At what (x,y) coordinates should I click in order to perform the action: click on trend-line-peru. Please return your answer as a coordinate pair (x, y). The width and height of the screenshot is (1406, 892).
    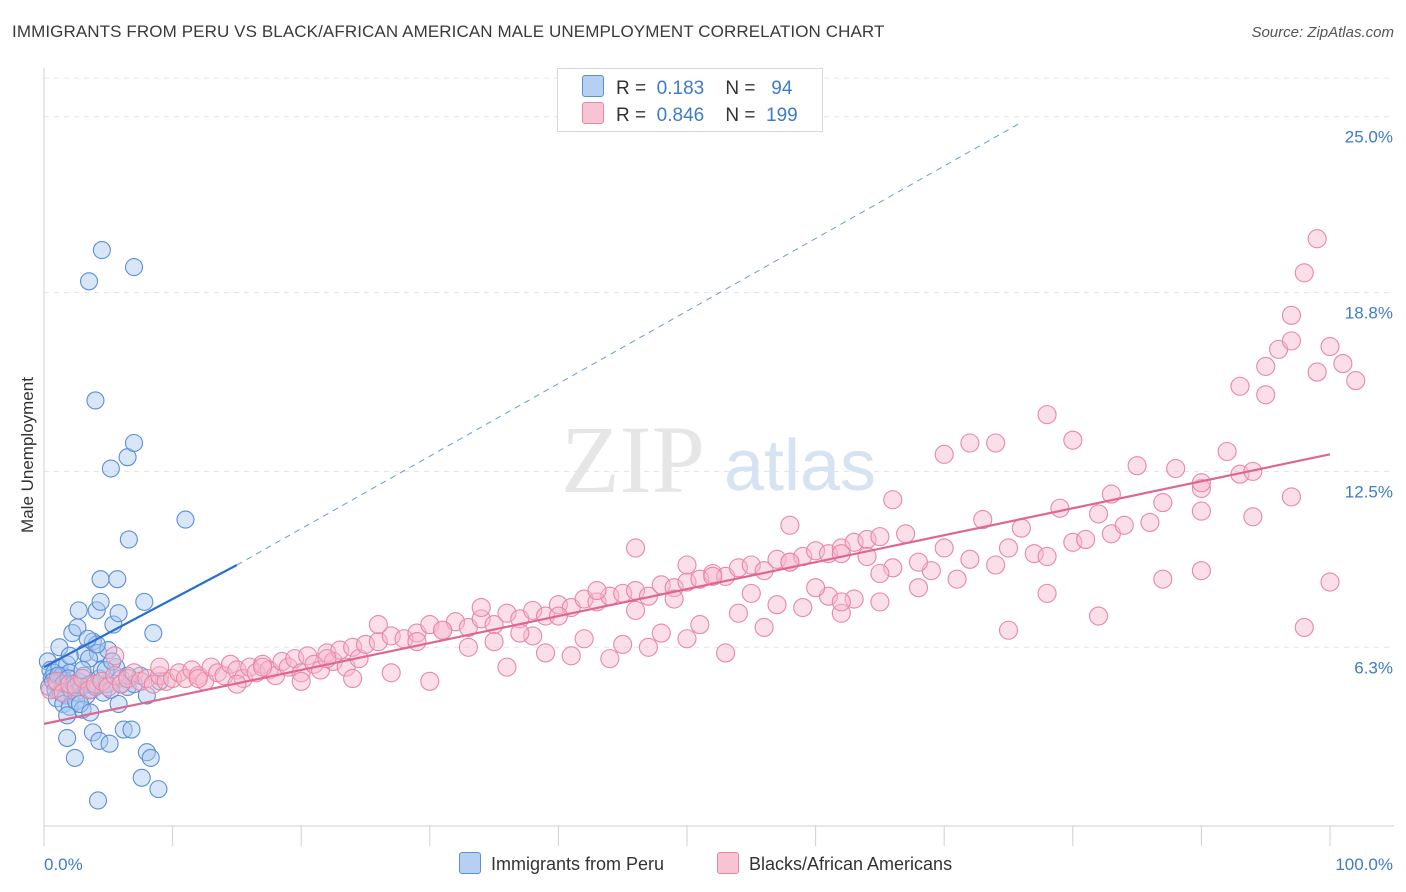
    Looking at the image, I should click on (140, 616).